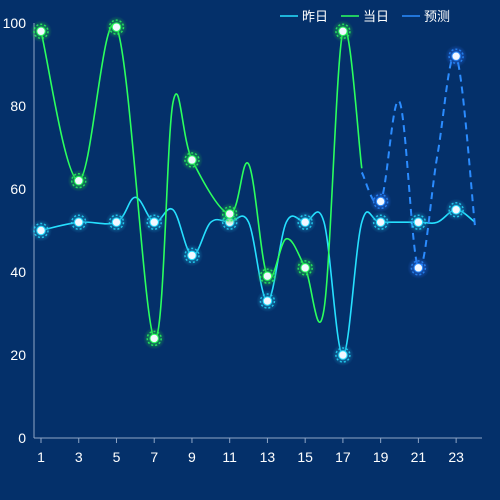 Image resolution: width=500 pixels, height=500 pixels. What do you see at coordinates (268, 457) in the screenshot?
I see `x-tick-label: 13` at bounding box center [268, 457].